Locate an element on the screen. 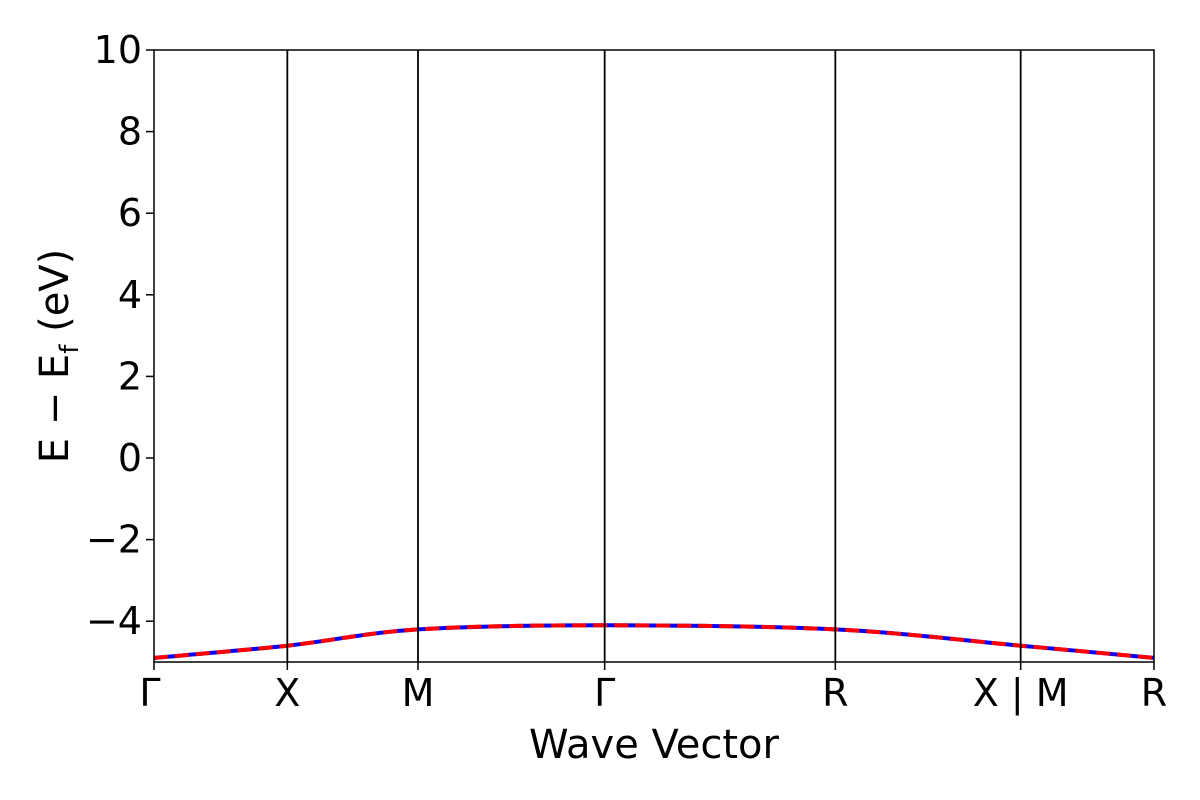 This screenshot has height=800, width=1200. y-axis-title-unit: (eV) is located at coordinates (55, 297).